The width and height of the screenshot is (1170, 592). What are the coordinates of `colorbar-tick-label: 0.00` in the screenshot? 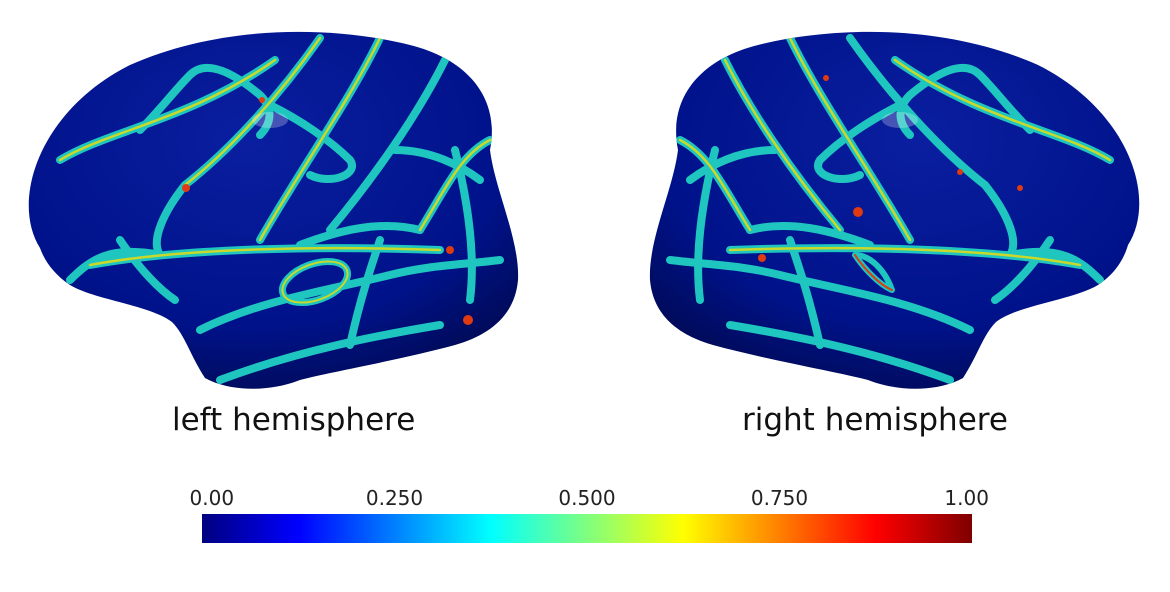 It's located at (212, 498).